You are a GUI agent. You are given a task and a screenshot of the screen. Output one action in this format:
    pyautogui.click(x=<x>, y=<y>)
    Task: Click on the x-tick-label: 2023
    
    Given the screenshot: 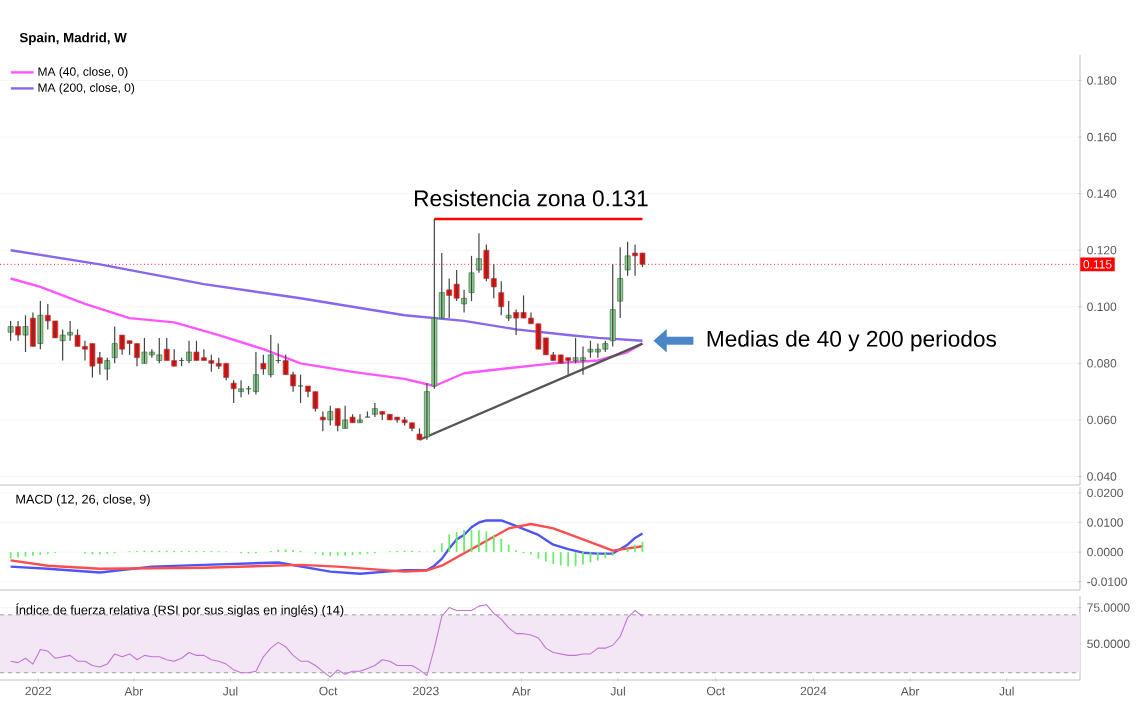 What is the action you would take?
    pyautogui.click(x=426, y=691)
    